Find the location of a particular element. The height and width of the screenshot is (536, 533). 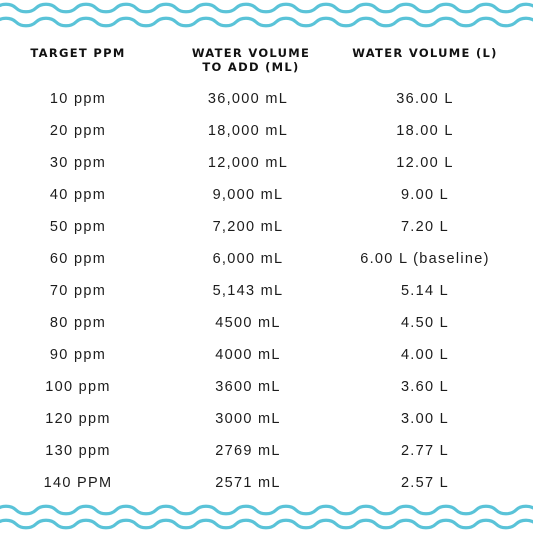

ppm-cell: 100 ppm is located at coordinates (78, 387).